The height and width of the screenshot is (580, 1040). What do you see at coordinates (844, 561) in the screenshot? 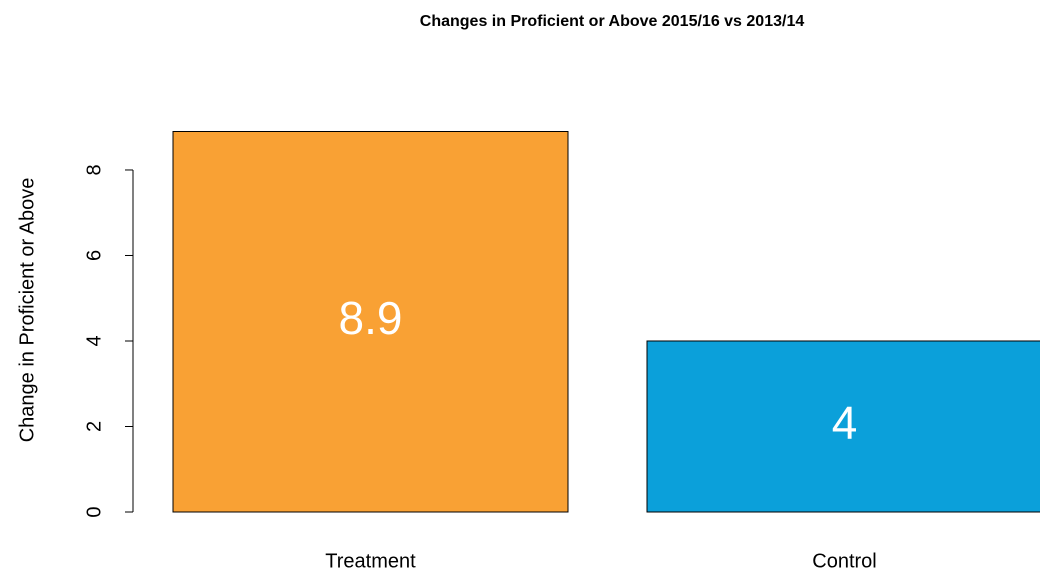
I see `x-tick-label: Control` at bounding box center [844, 561].